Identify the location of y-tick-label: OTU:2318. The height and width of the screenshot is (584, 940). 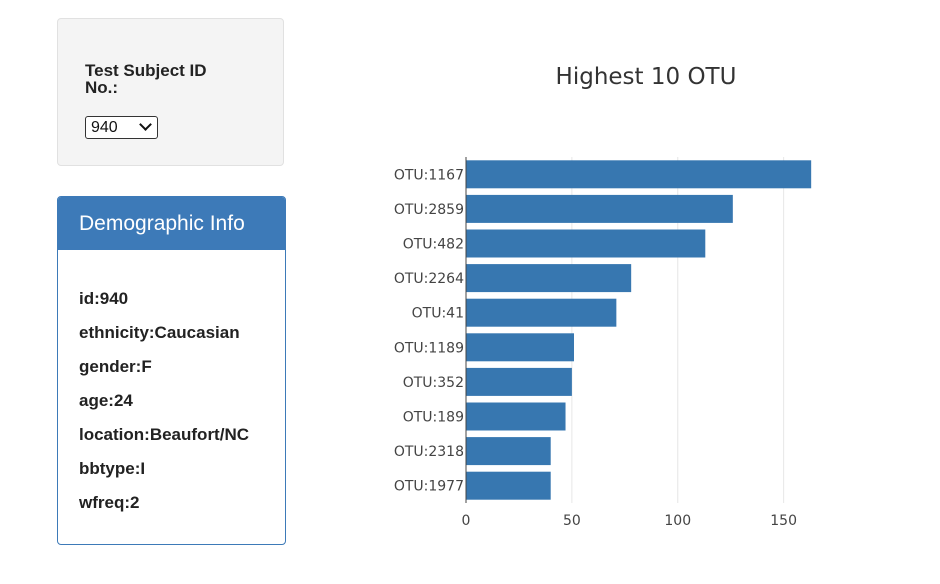
(429, 452).